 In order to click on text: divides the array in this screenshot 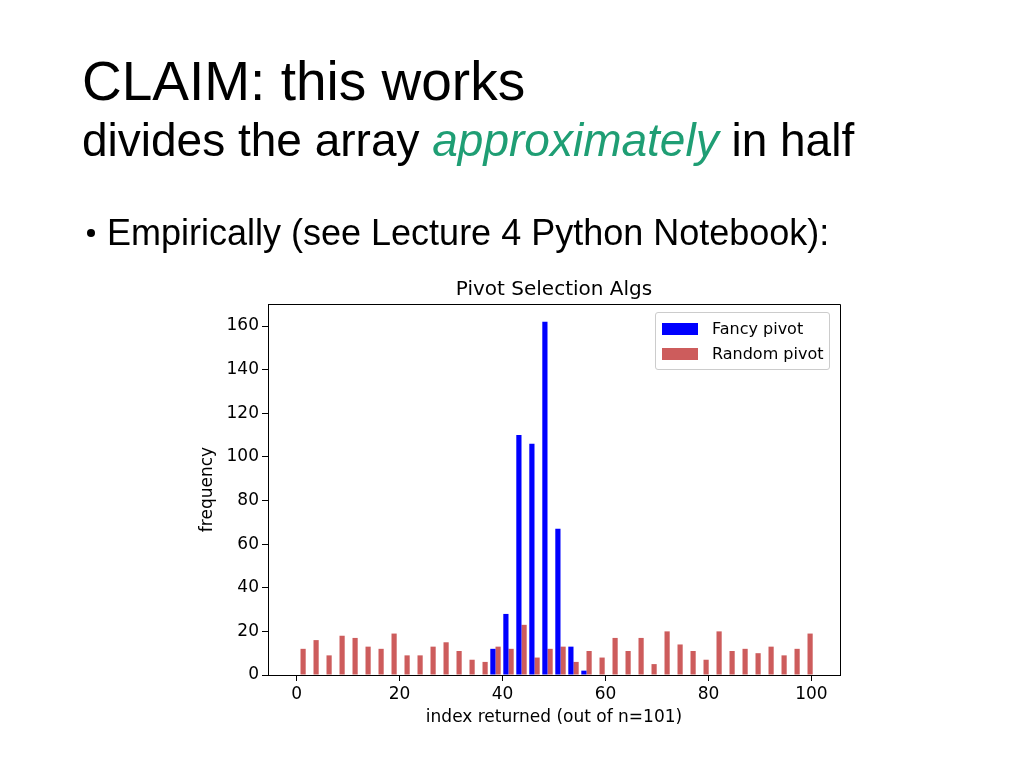, I will do `click(251, 140)`.